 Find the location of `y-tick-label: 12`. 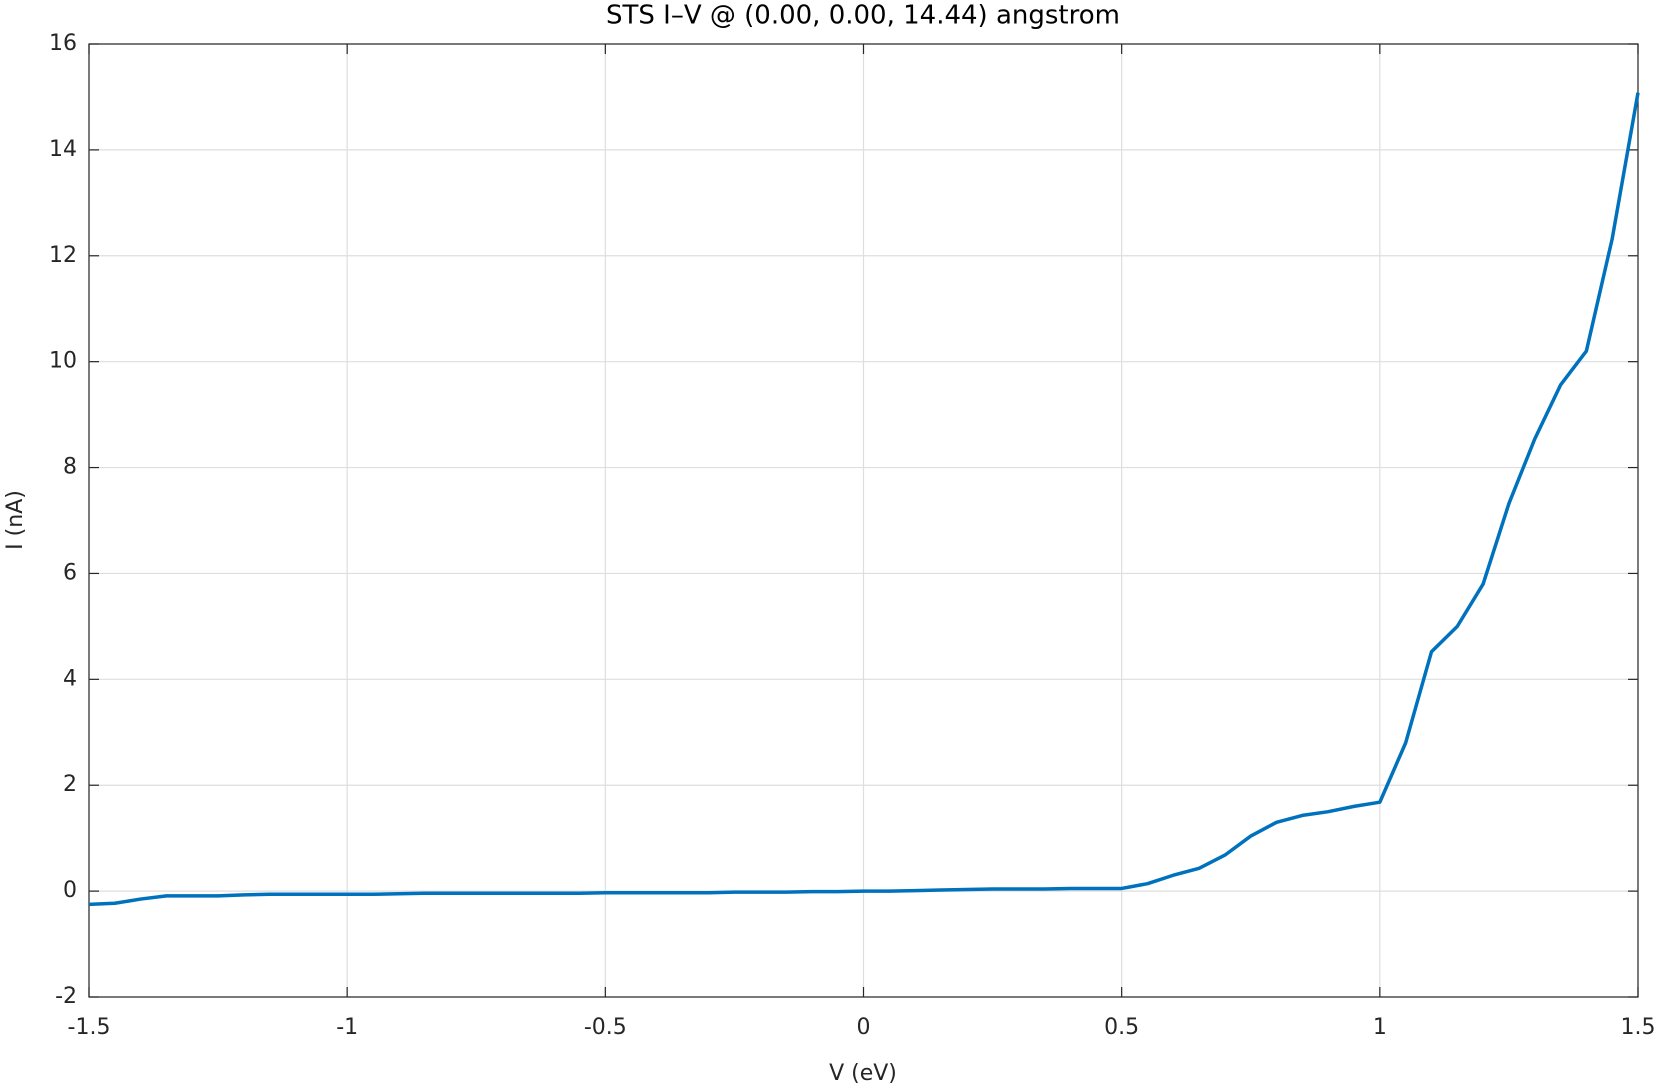

y-tick-label: 12 is located at coordinates (63, 255).